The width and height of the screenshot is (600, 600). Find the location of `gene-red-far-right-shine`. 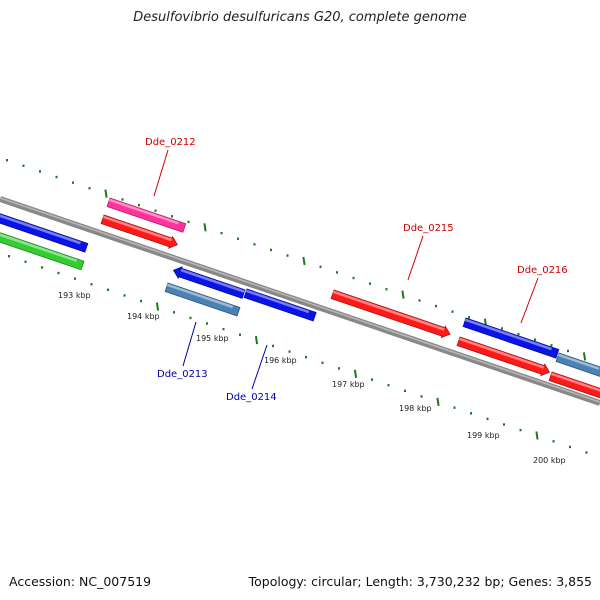

gene-red-far-right-shine is located at coordinates (575, 382).